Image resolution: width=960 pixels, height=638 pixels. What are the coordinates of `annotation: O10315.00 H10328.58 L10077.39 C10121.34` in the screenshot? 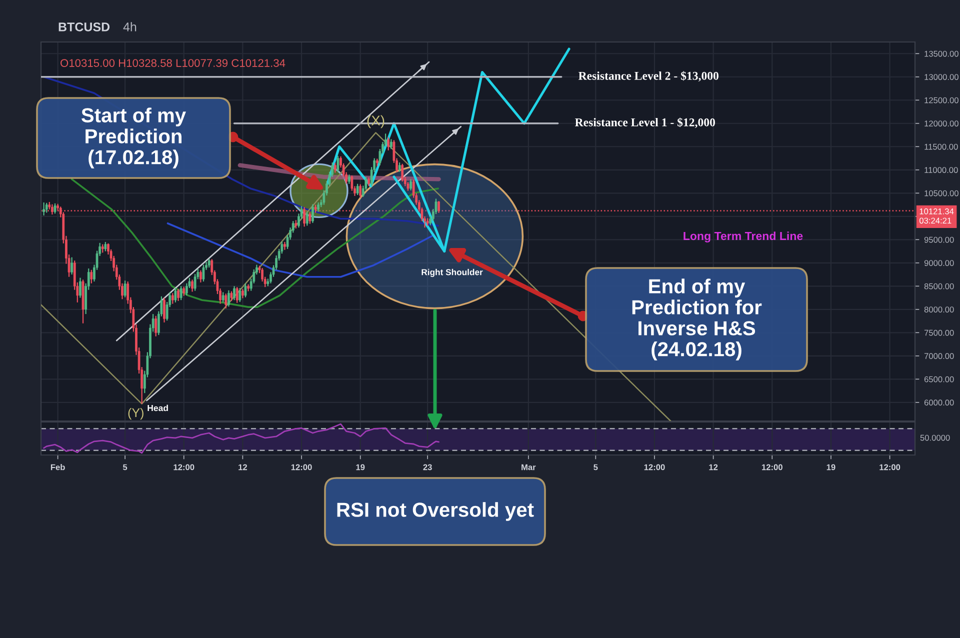 It's located at (173, 63).